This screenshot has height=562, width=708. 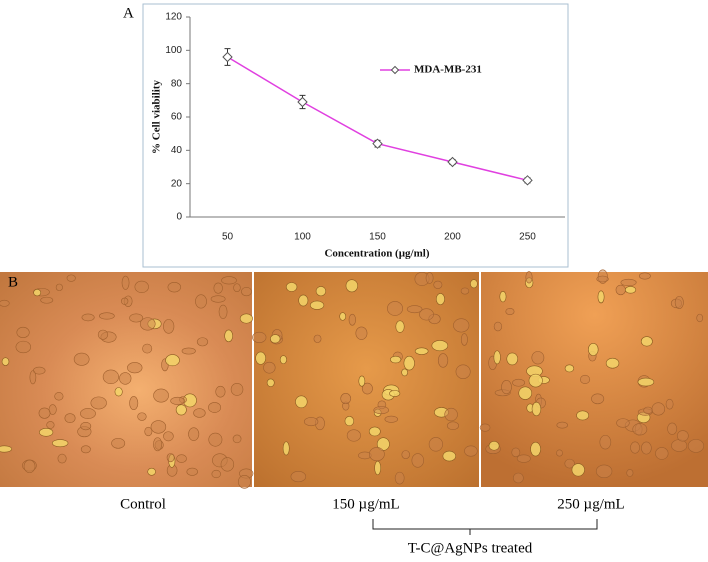 What do you see at coordinates (179, 217) in the screenshot?
I see `y-tick-label: 0` at bounding box center [179, 217].